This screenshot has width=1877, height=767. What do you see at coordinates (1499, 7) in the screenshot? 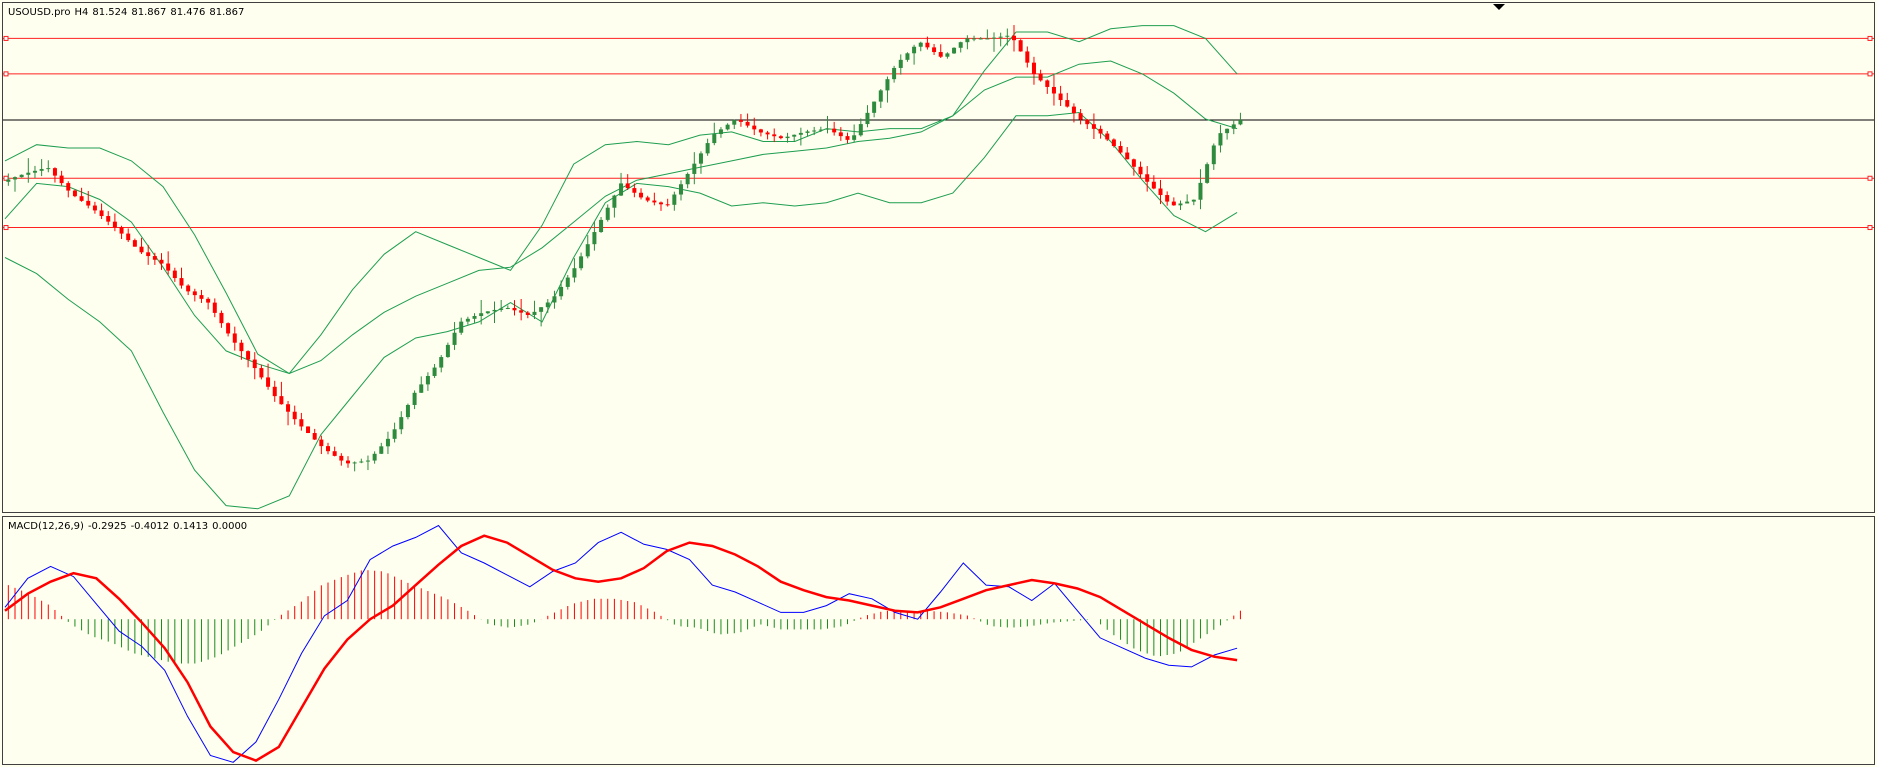
I see `shift-marker-icon` at bounding box center [1499, 7].